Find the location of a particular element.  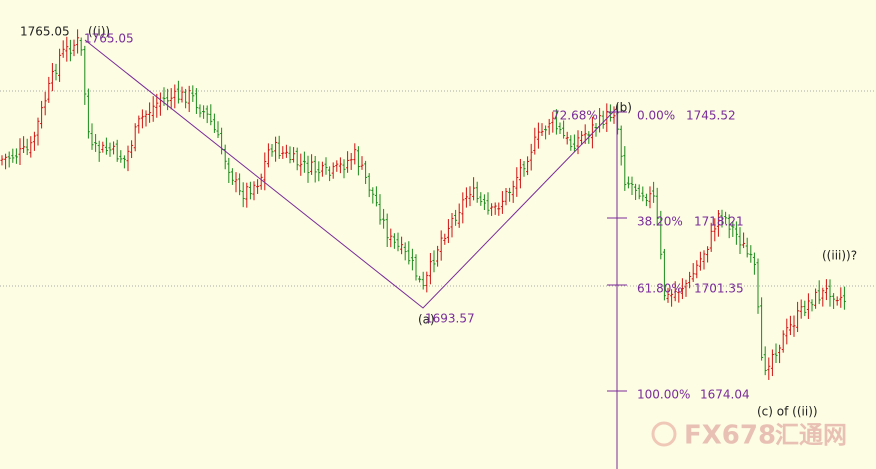

label: 72.68% is located at coordinates (575, 116).